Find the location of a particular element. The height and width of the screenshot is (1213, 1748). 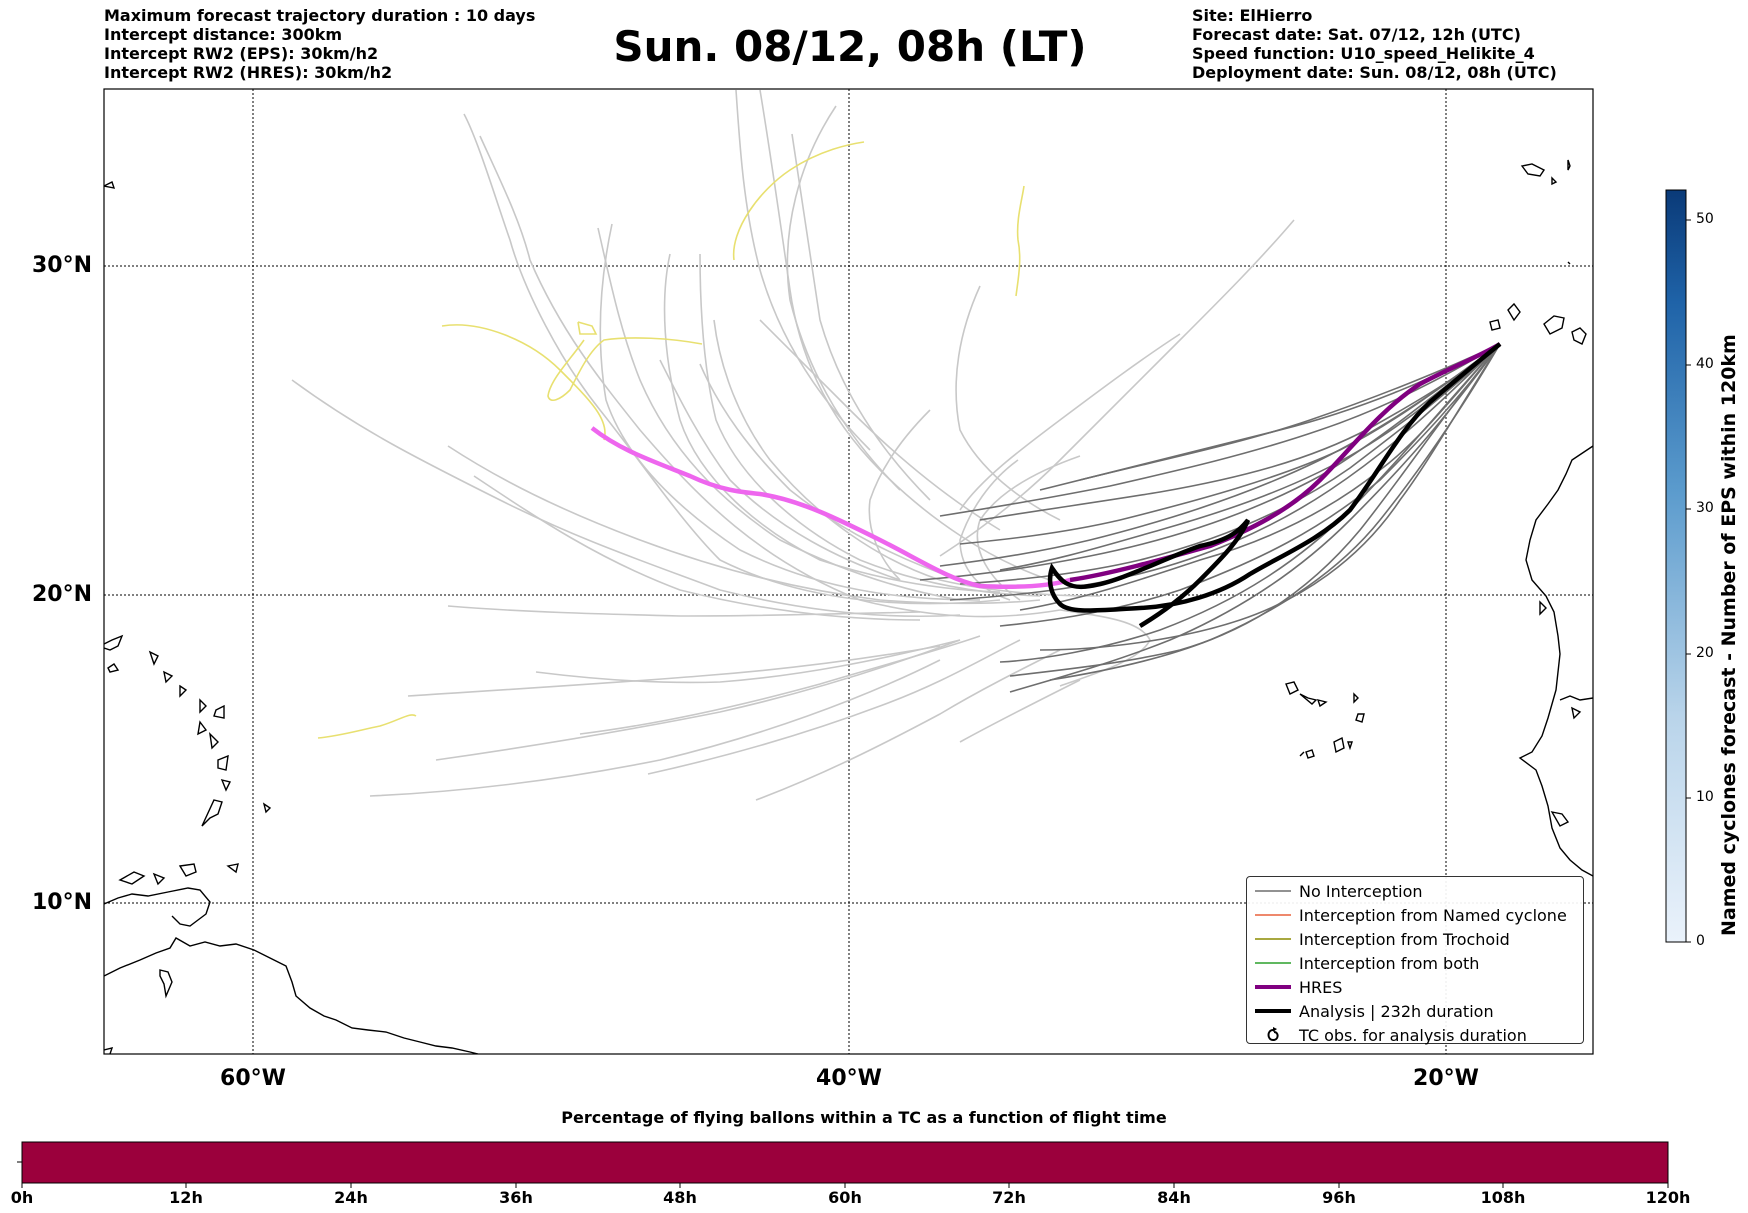

legend-item-both: Interception from both is located at coordinates (1415, 963).